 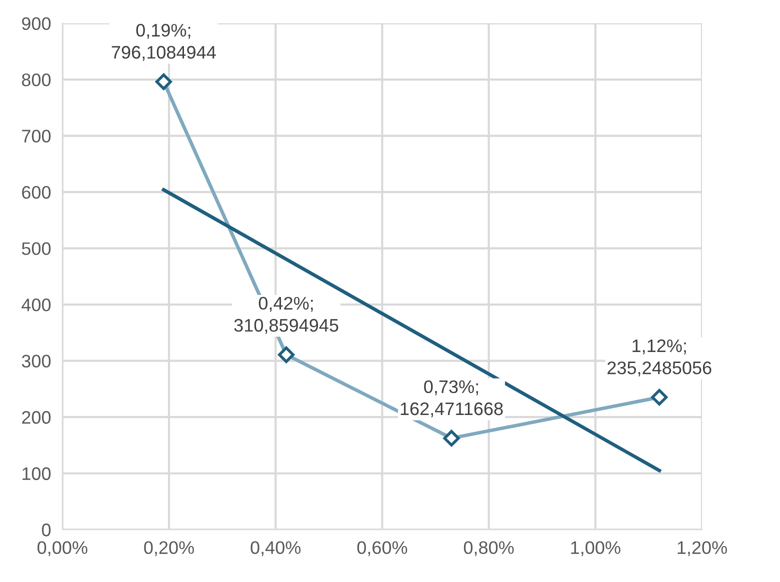 I want to click on y-tick-label: 600, so click(x=36, y=192).